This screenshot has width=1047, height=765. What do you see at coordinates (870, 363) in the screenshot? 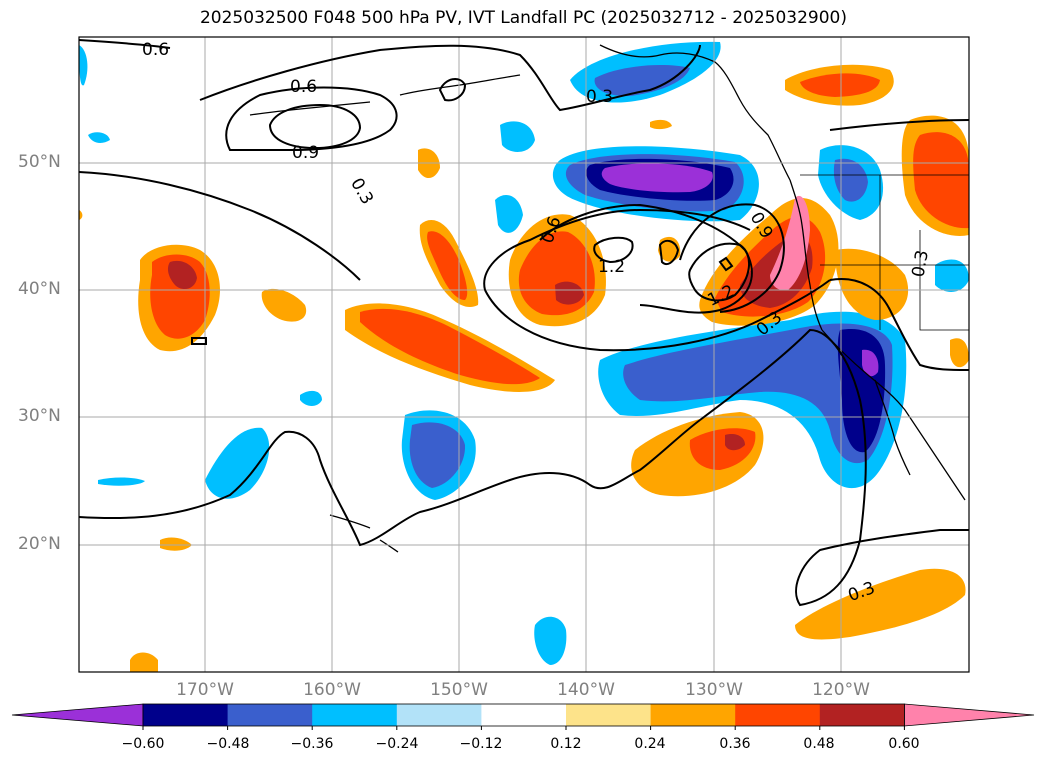
I see `pc-negative-baja-core` at bounding box center [870, 363].